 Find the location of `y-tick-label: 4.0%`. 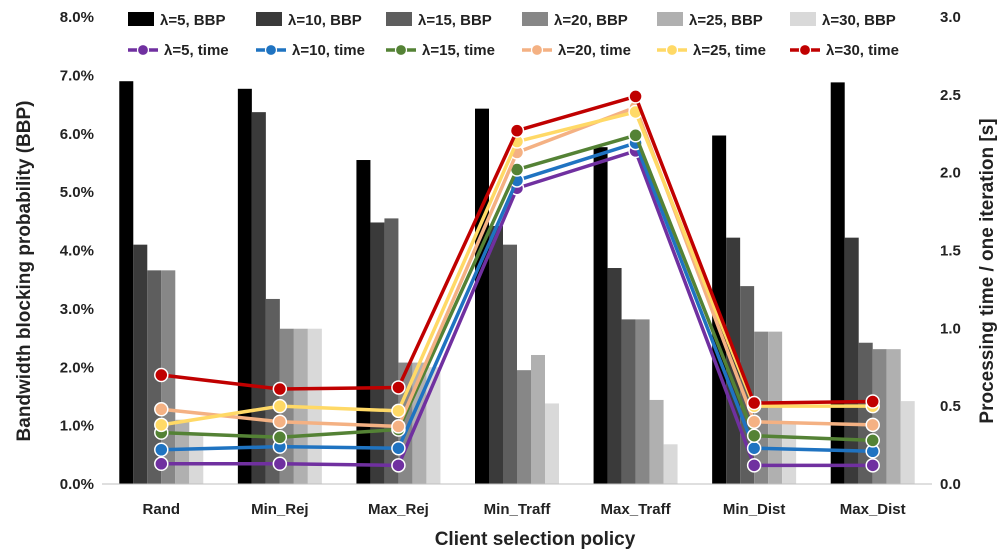

y-tick-label: 4.0% is located at coordinates (77, 251).